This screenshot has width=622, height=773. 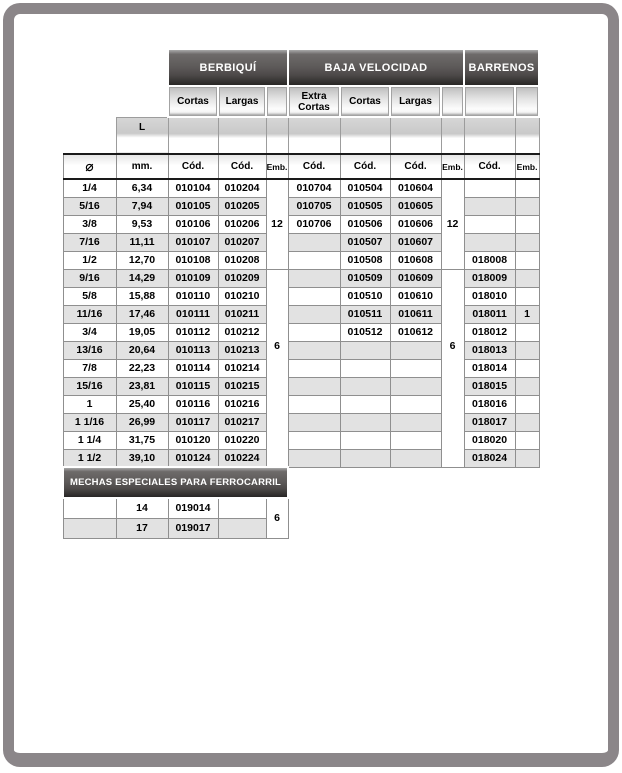 What do you see at coordinates (301, 135) in the screenshot?
I see `length-row: L` at bounding box center [301, 135].